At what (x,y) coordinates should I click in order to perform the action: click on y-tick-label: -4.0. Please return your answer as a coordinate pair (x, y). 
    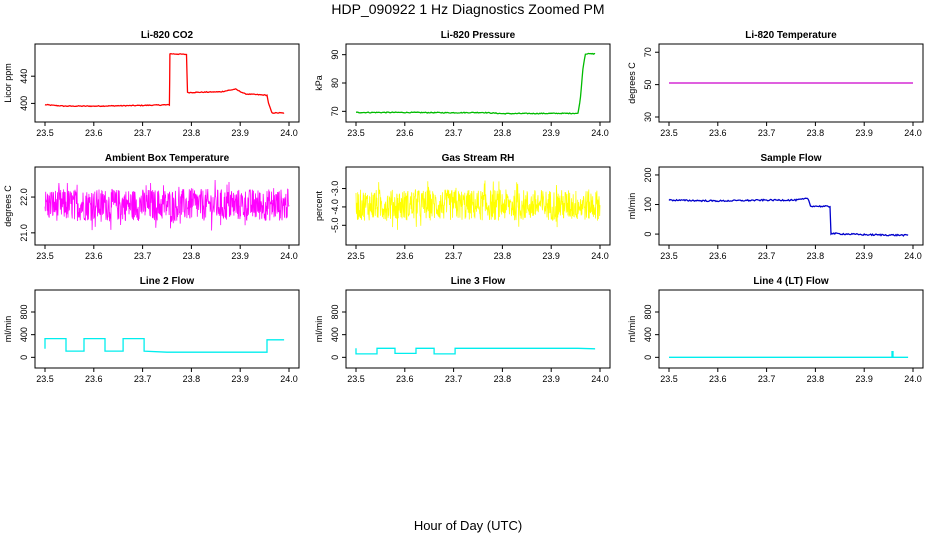
    Looking at the image, I should click on (335, 207).